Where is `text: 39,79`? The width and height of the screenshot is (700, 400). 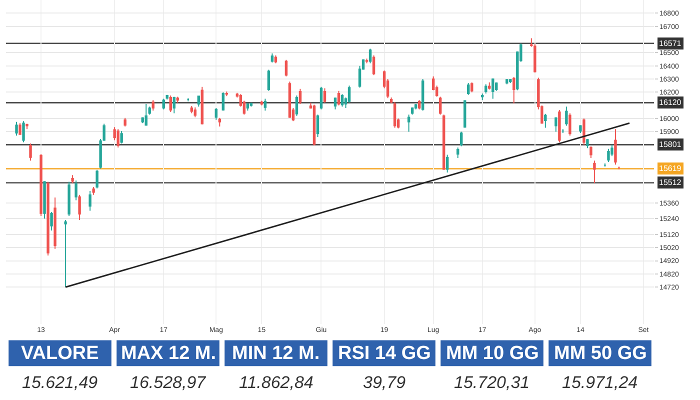 text: 39,79 is located at coordinates (384, 382).